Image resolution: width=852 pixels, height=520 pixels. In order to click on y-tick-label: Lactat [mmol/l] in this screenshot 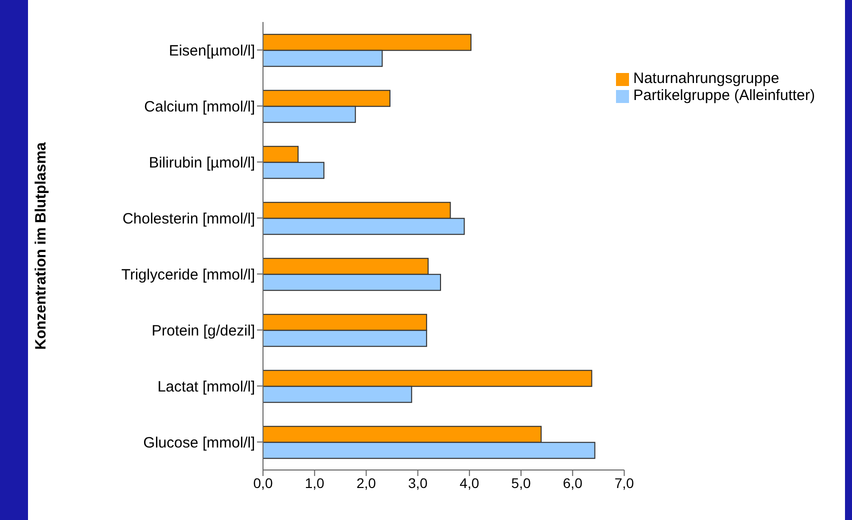, I will do `click(206, 387)`.